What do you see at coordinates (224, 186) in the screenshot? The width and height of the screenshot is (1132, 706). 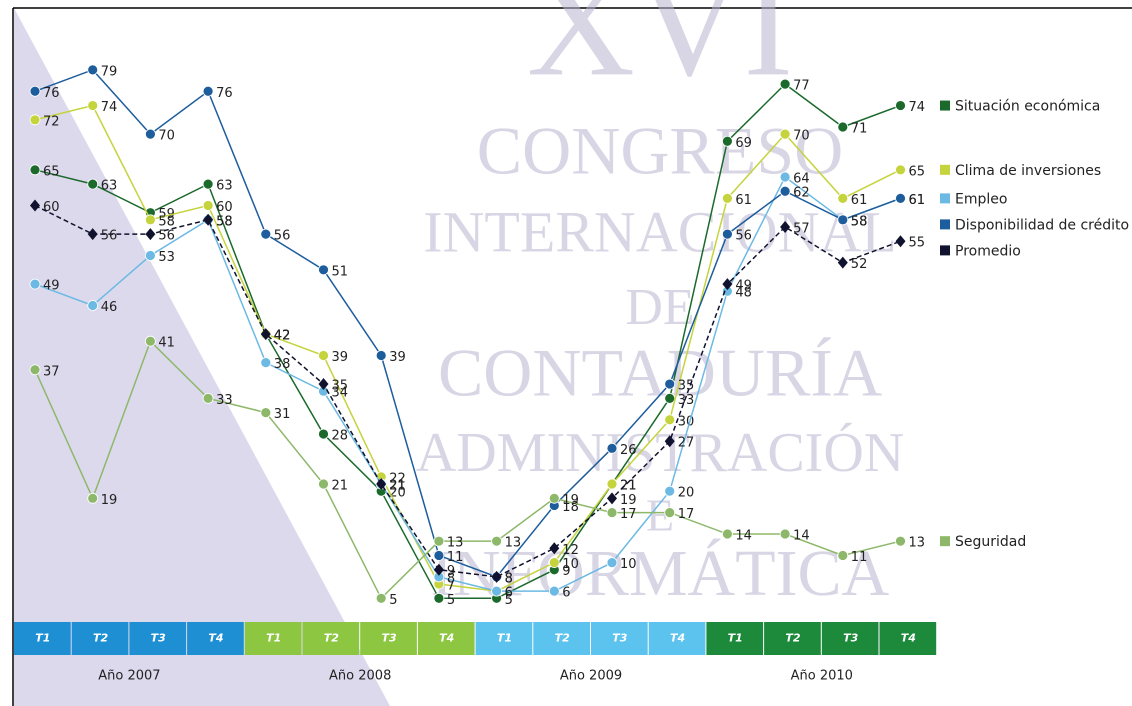 I see `data-label: 63` at bounding box center [224, 186].